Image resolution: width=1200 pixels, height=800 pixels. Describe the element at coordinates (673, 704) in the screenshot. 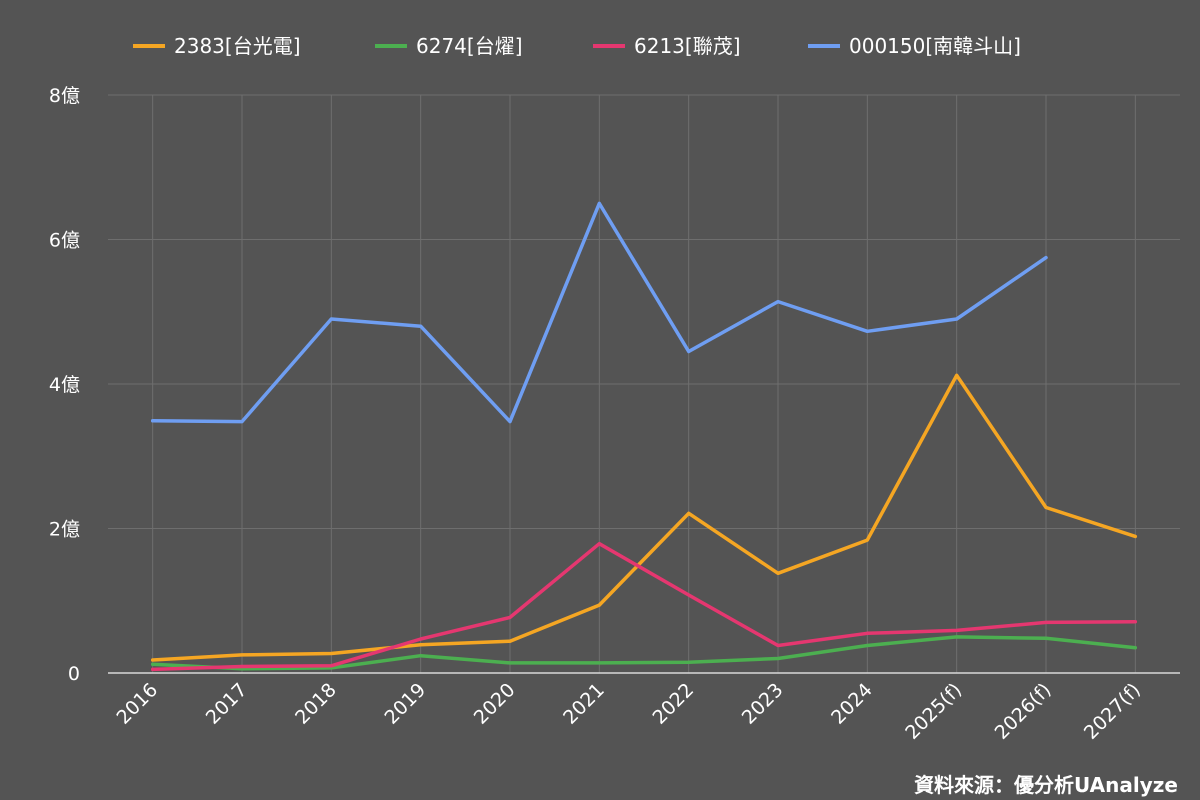

I see `x-tick-label: 2022` at that location.